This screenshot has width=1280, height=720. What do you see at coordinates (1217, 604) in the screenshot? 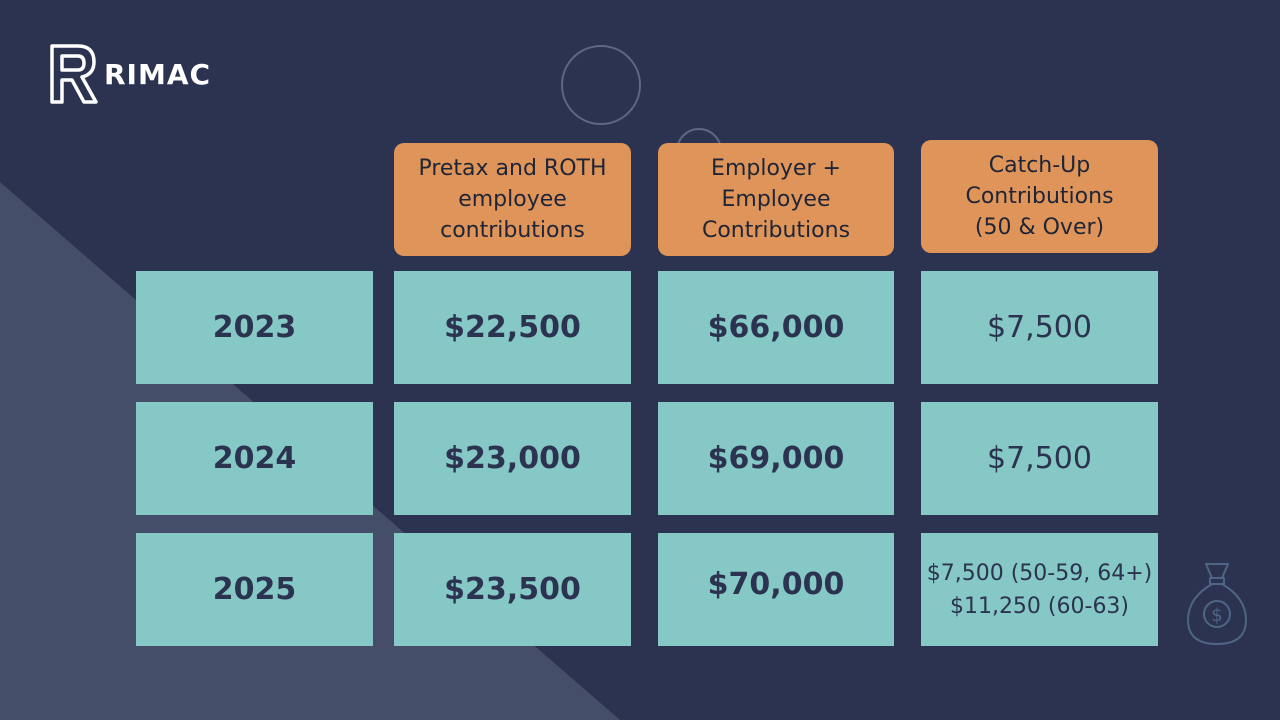
I see `money-bag-icon: $` at bounding box center [1217, 604].